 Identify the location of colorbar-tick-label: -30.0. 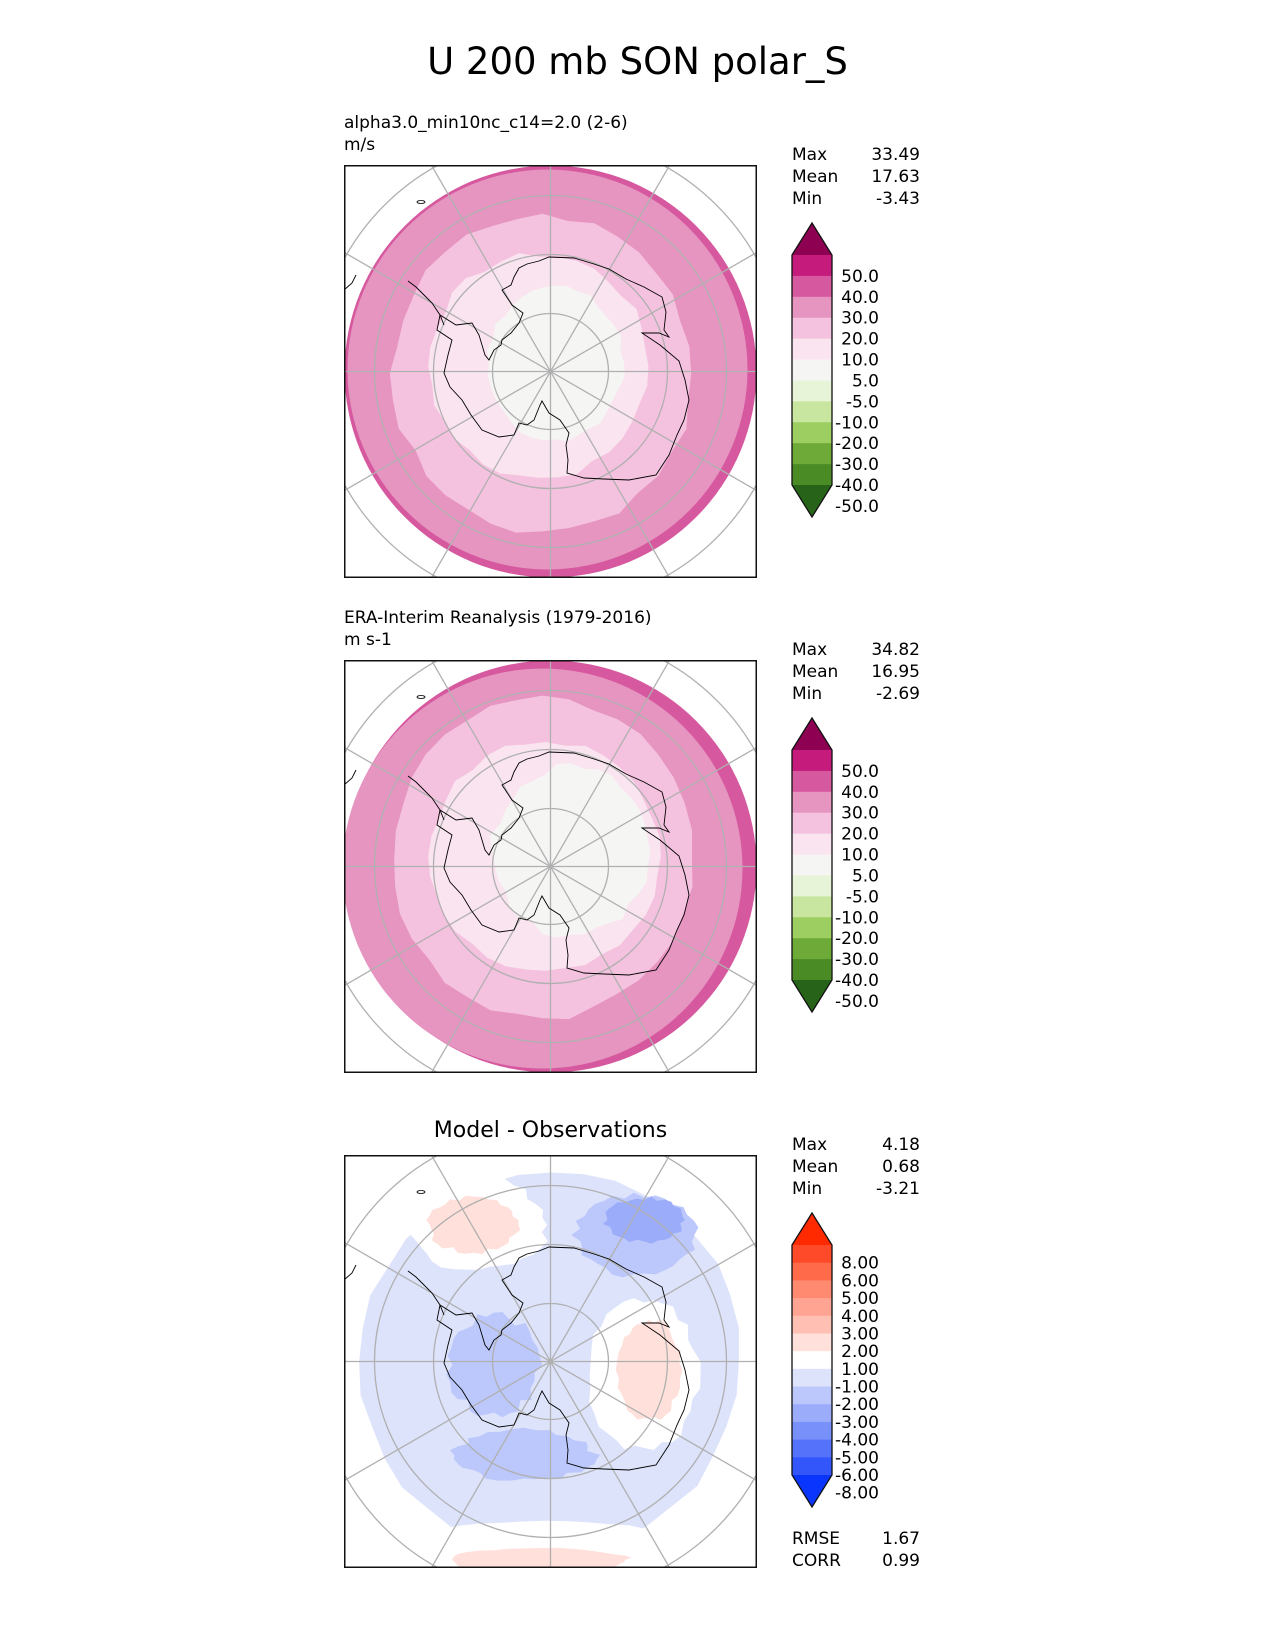
(857, 960).